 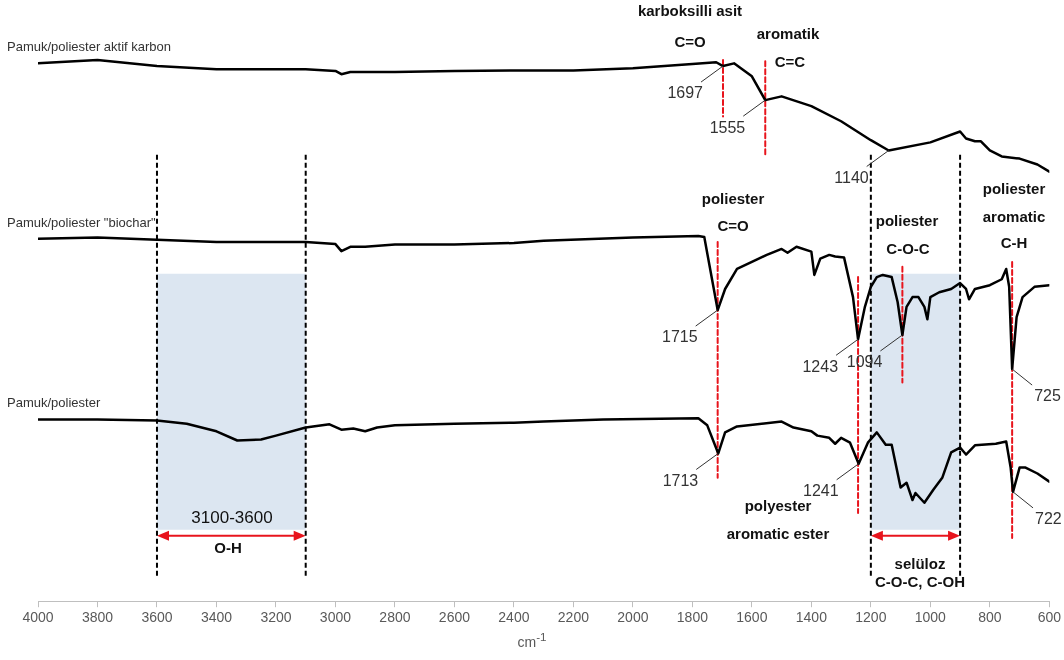 I want to click on x-tick-label: 4000, so click(x=38, y=617).